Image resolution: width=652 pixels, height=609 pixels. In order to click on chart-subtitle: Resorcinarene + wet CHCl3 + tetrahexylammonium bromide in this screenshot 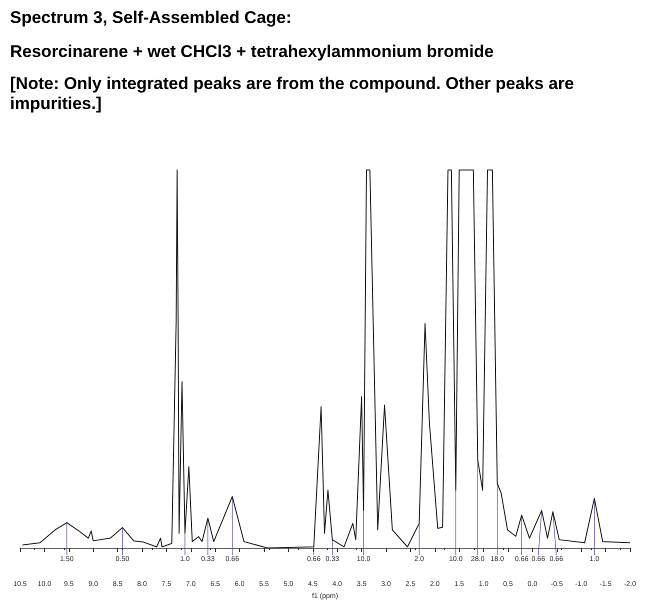, I will do `click(252, 52)`.